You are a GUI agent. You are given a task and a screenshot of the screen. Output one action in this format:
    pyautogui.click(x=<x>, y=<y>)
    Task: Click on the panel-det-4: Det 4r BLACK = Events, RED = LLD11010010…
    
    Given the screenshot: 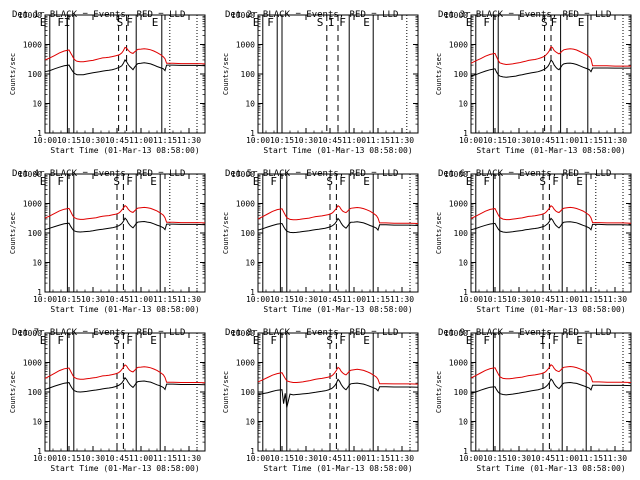 What is the action you would take?
    pyautogui.click(x=107, y=241)
    